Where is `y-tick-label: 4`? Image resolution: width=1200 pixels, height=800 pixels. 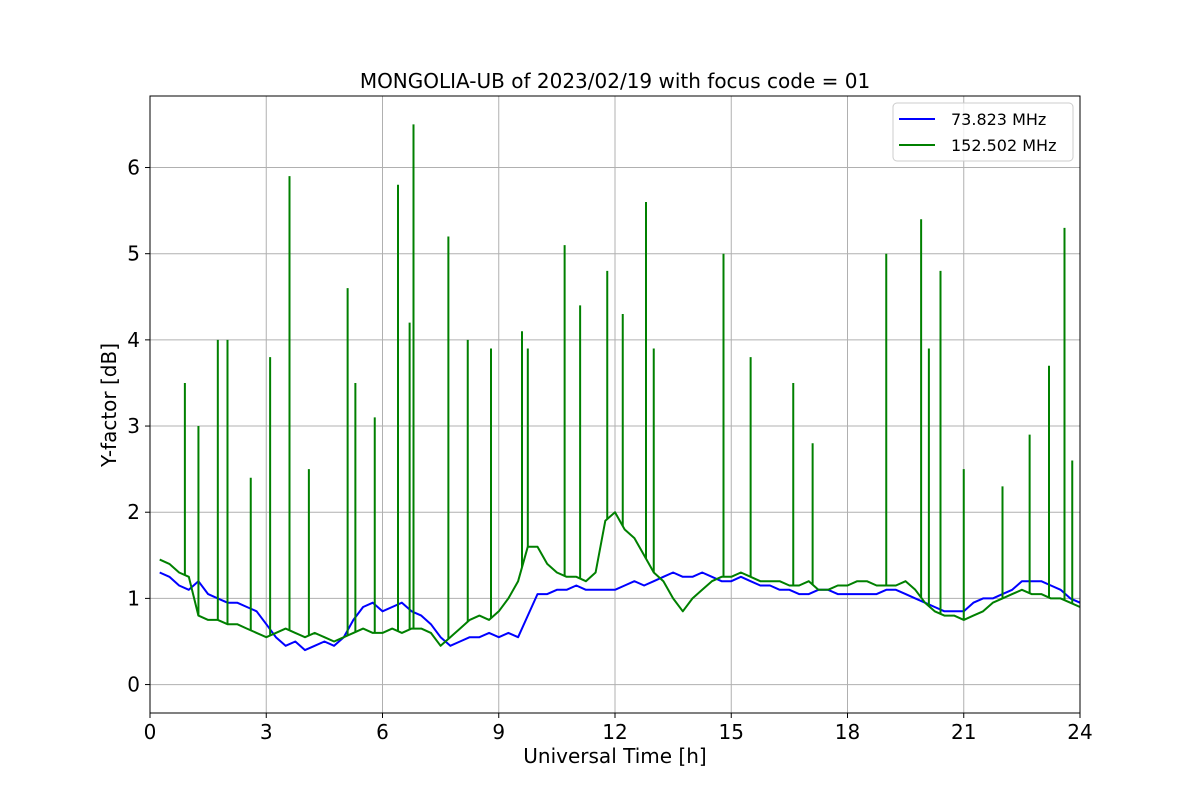 y-tick-label: 4 is located at coordinates (133, 340).